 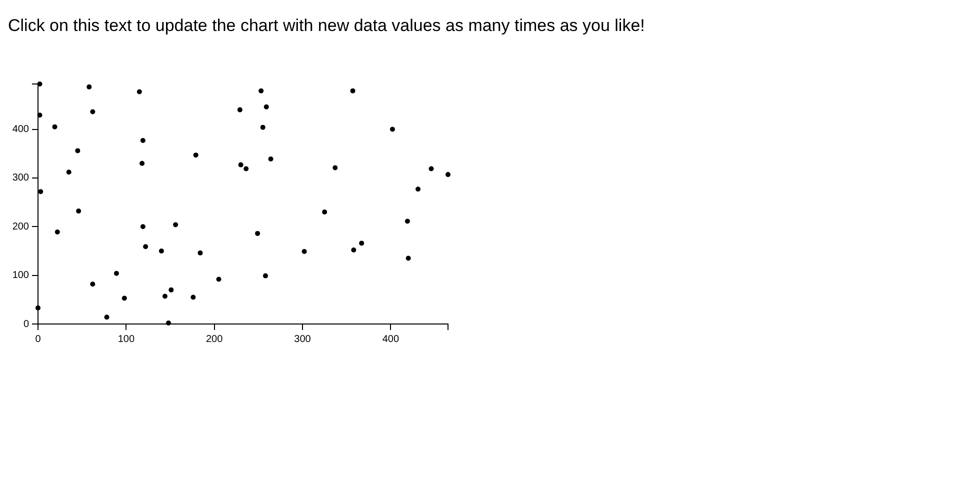 I want to click on y-tick-label: 100, so click(x=21, y=276).